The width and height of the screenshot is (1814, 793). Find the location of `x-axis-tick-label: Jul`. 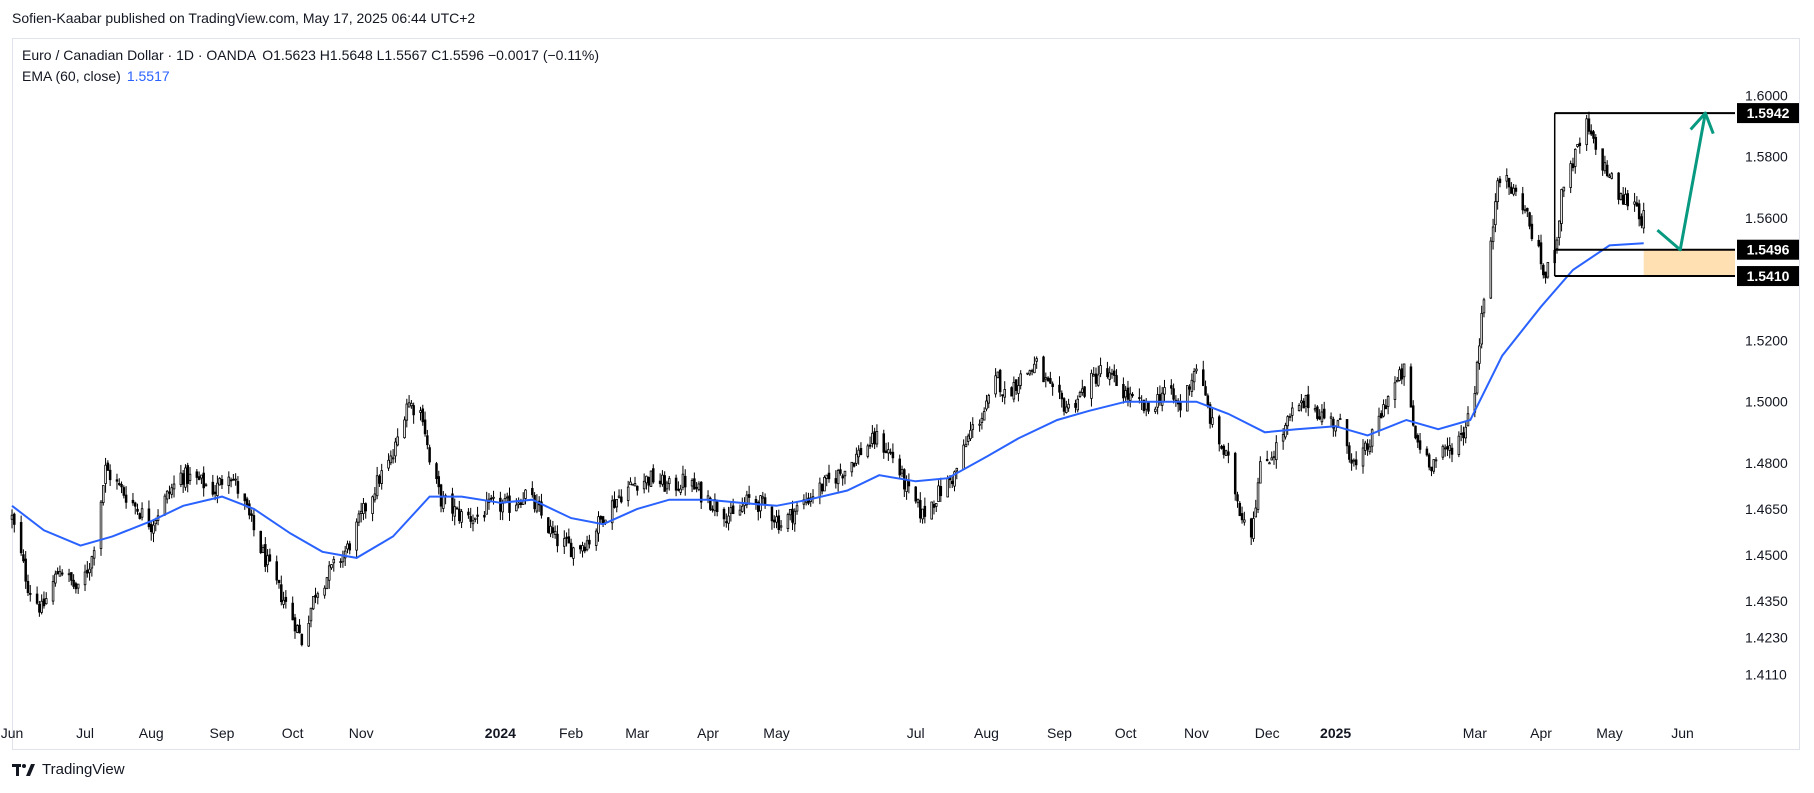

x-axis-tick-label: Jul is located at coordinates (916, 733).